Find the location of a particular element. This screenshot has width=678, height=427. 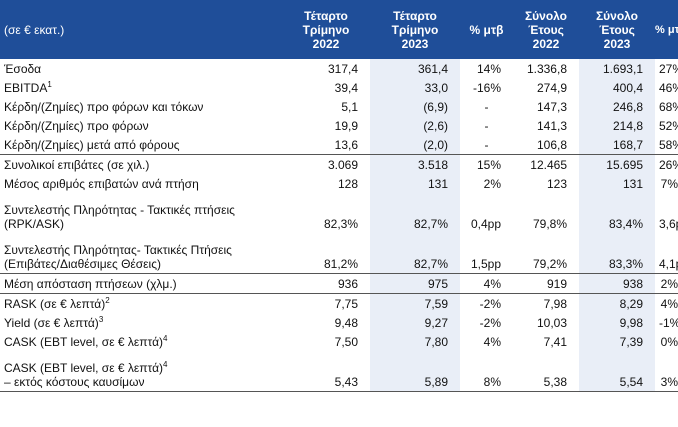

q4-2022-cell: 936 is located at coordinates (326, 283).